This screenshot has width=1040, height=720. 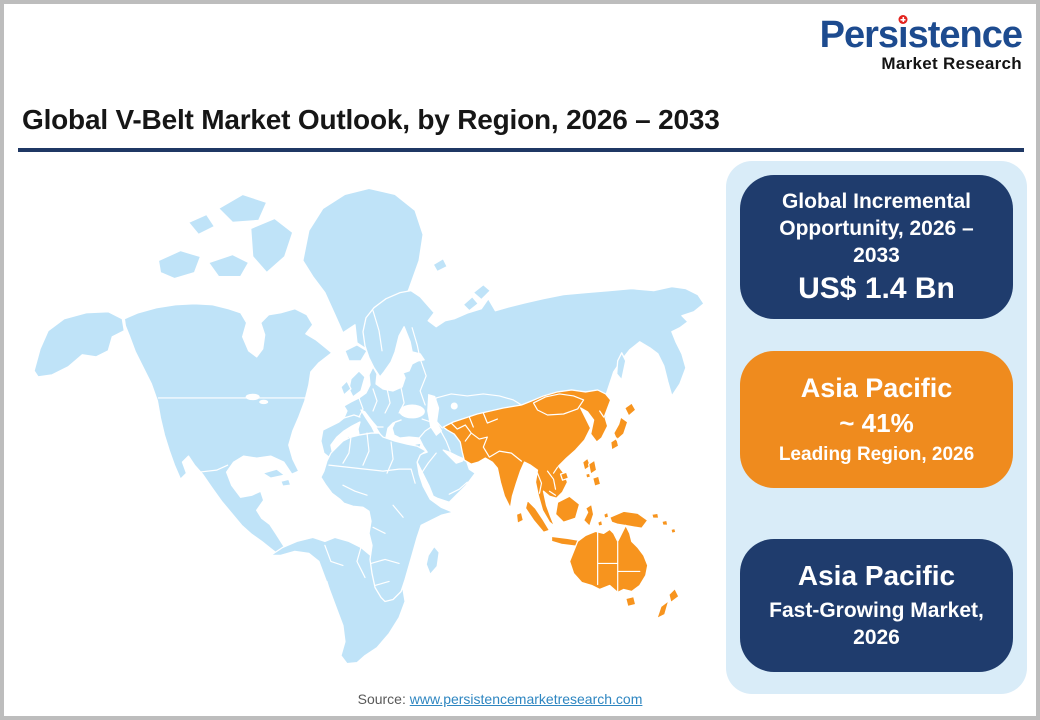 What do you see at coordinates (440, 265) in the screenshot?
I see `map-svalbard` at bounding box center [440, 265].